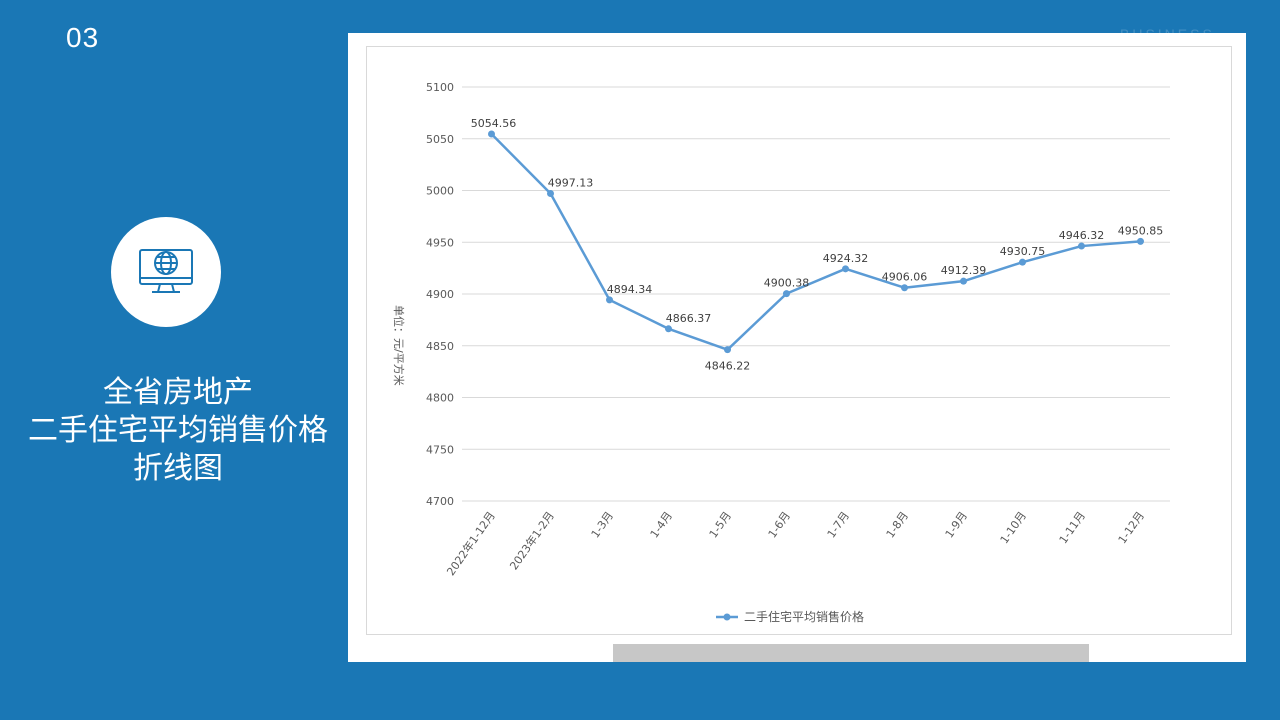 The image size is (1280, 720). I want to click on legend-label: 二手住宅平均销售价格, so click(804, 616).